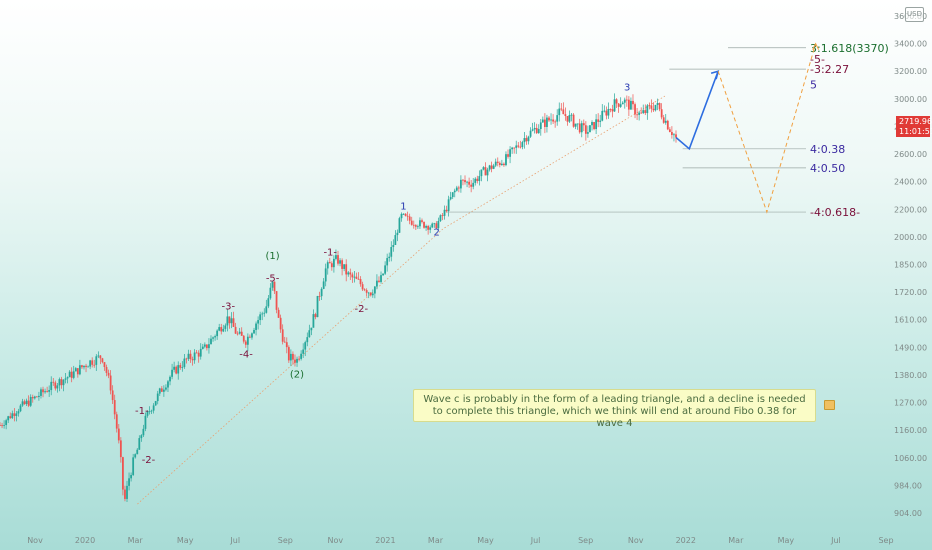 This screenshot has height=550, width=932. Describe the element at coordinates (361, 309) in the screenshot. I see `wave-label: -2-` at that location.